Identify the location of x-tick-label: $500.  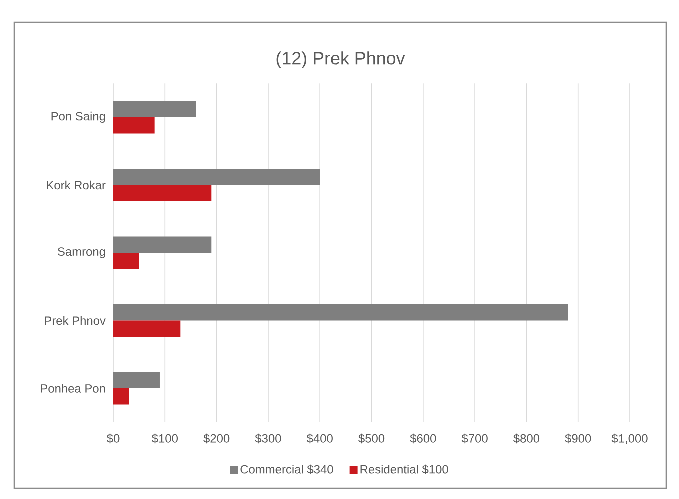
(371, 439).